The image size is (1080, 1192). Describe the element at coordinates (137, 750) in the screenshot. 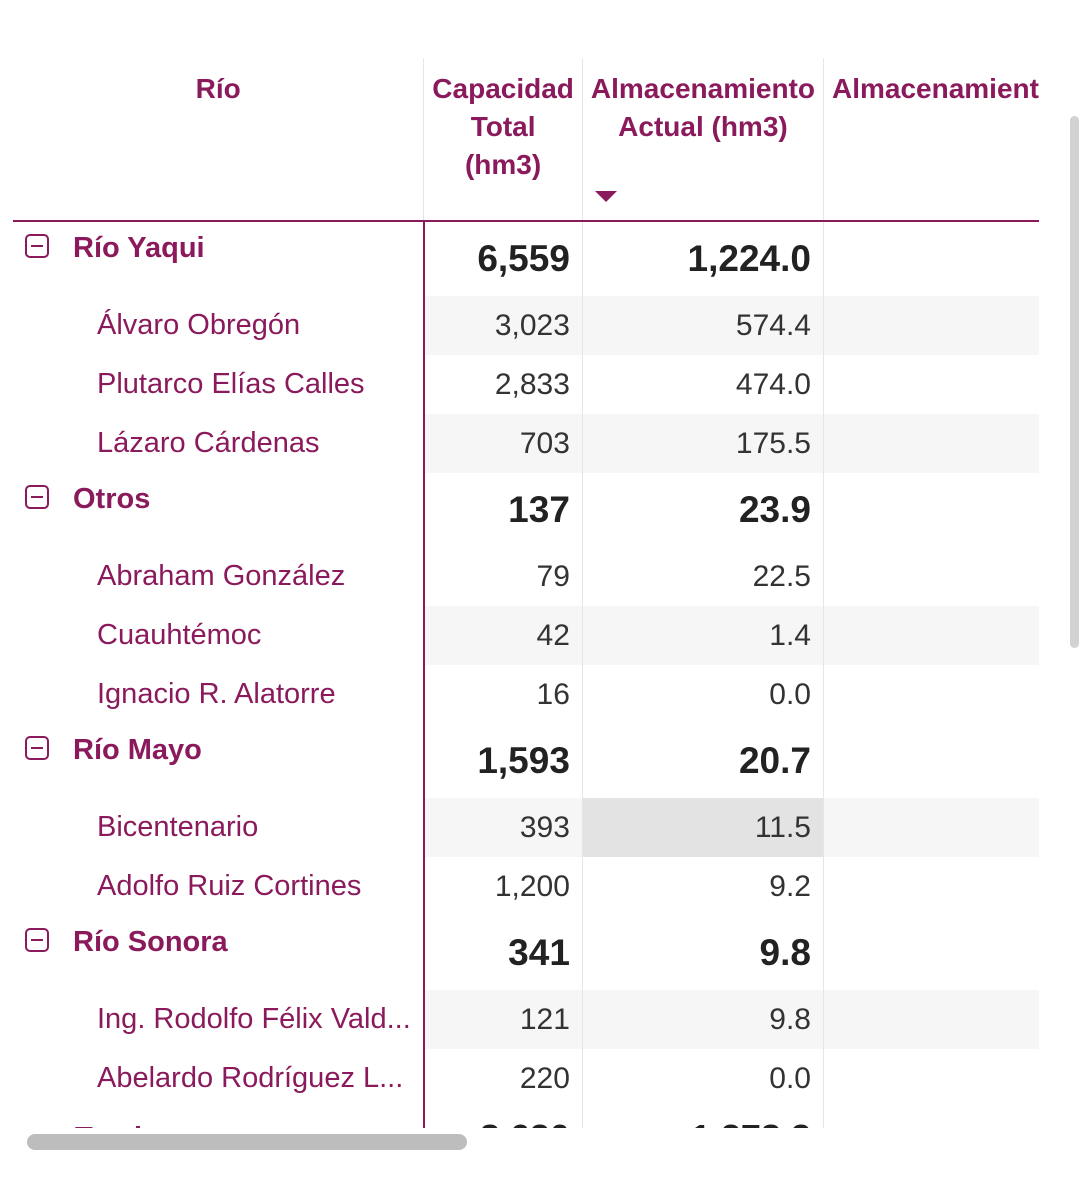

I see `group-name: Río Mayo` at that location.